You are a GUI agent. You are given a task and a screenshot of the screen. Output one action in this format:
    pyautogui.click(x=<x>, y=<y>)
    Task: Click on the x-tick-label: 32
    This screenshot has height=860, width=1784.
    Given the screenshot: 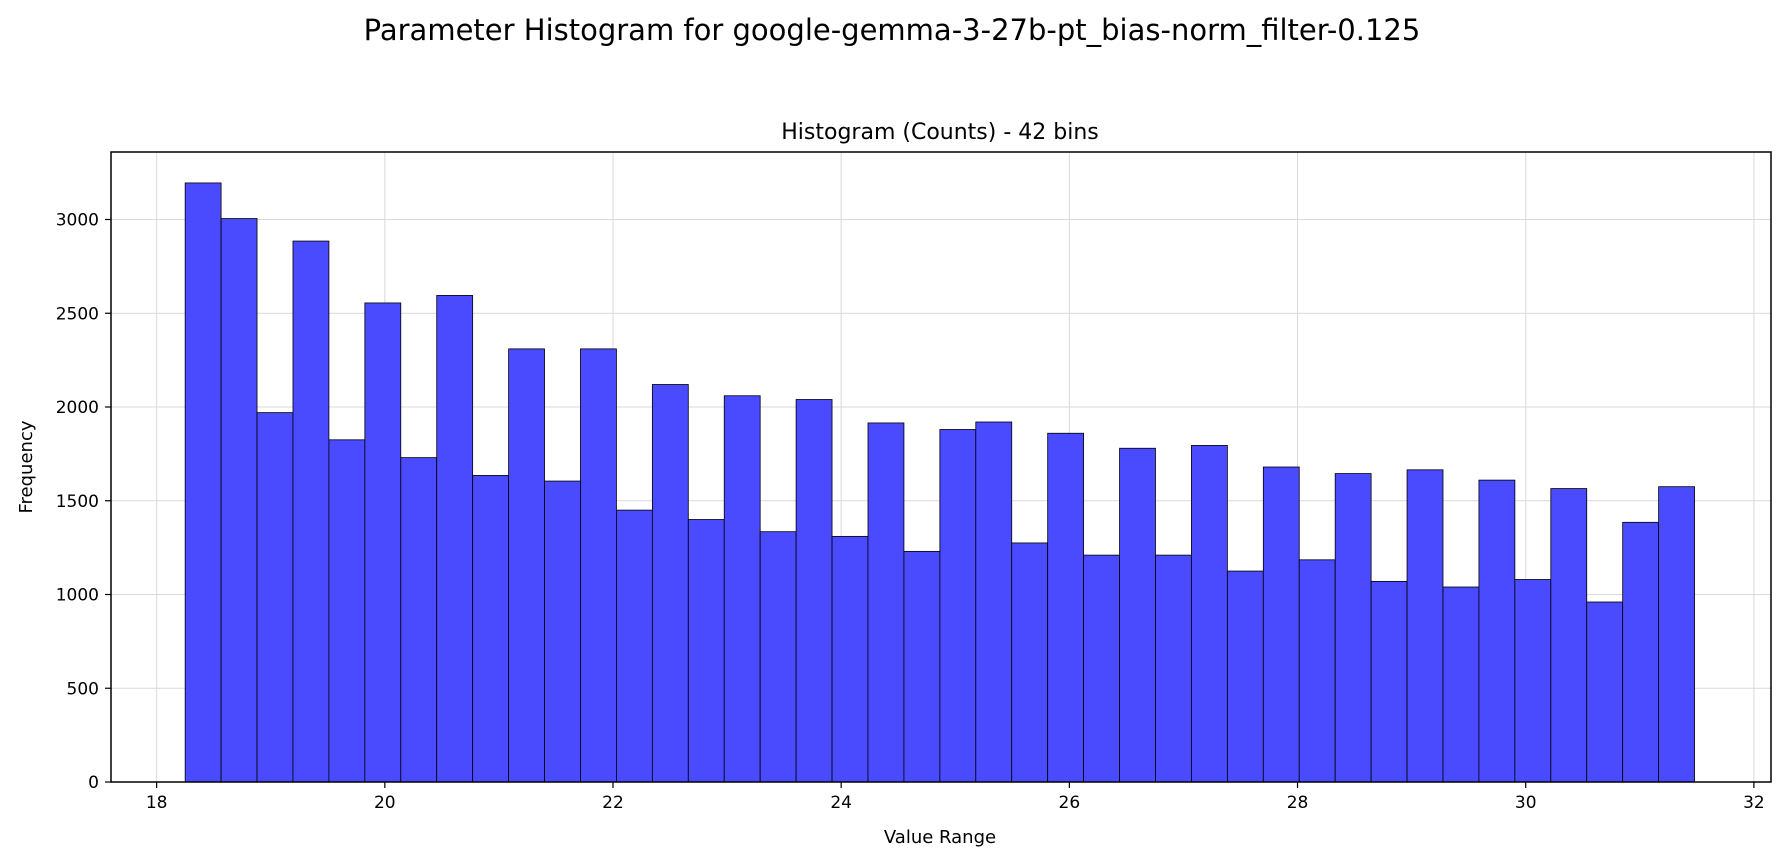 What is the action you would take?
    pyautogui.click(x=1754, y=803)
    